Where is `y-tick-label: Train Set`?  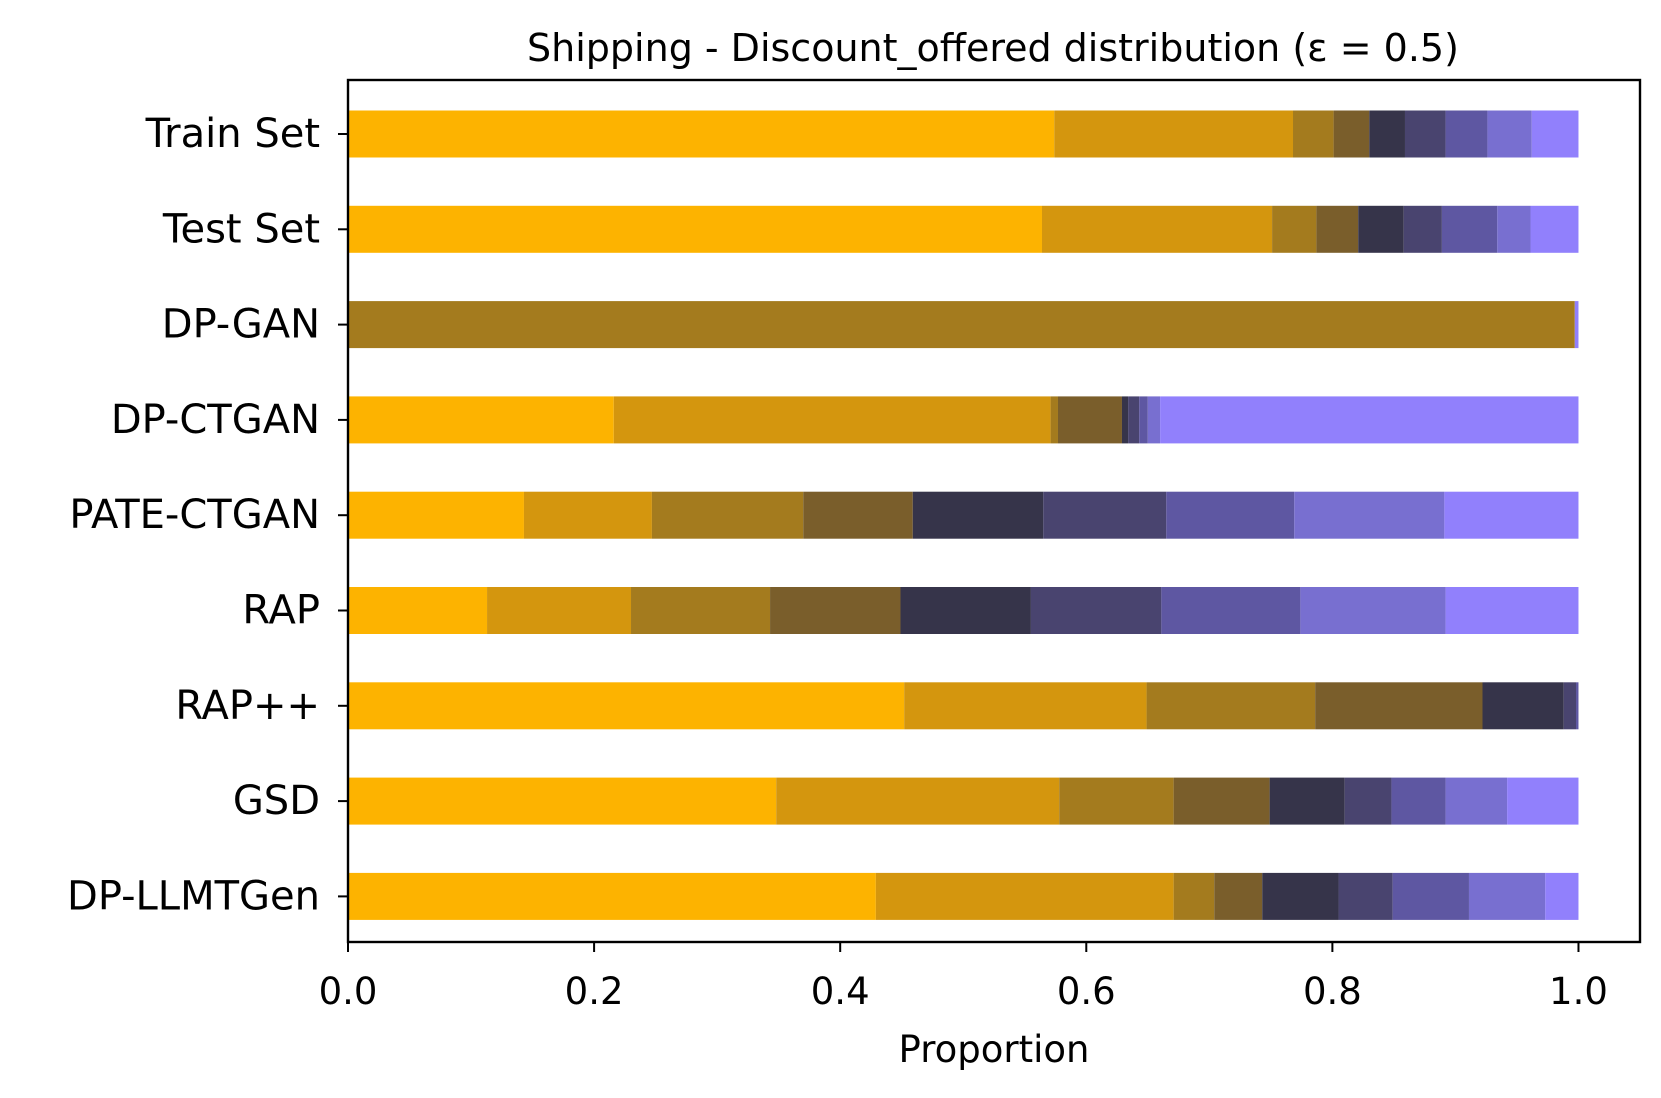
y-tick-label: Train Set is located at coordinates (232, 134).